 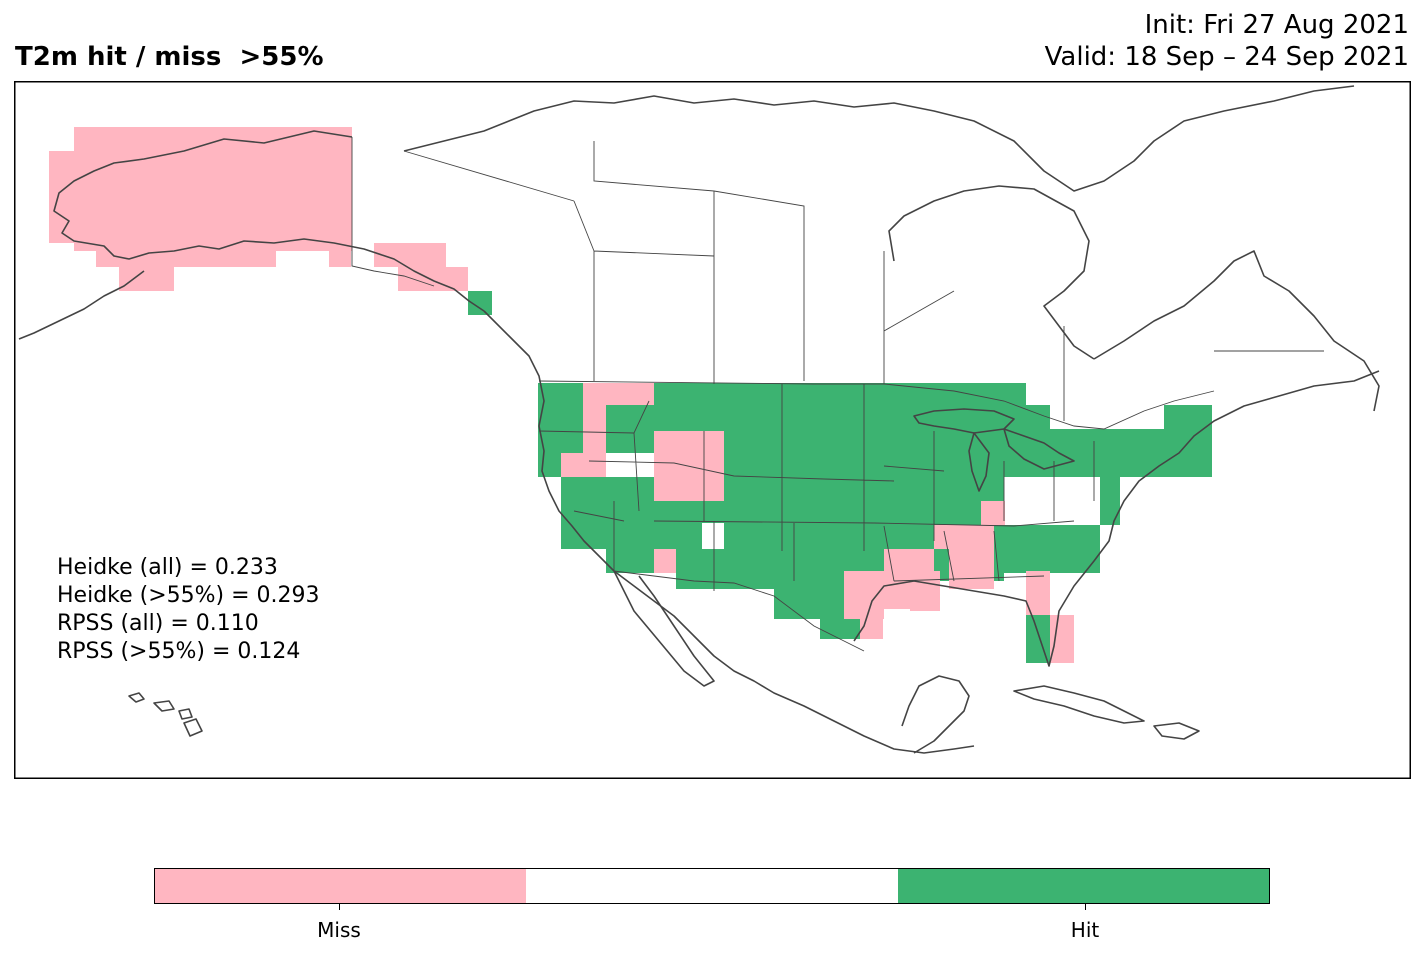 I want to click on rpss-55: RPSS (>55%) = 0.124, so click(x=179, y=651).